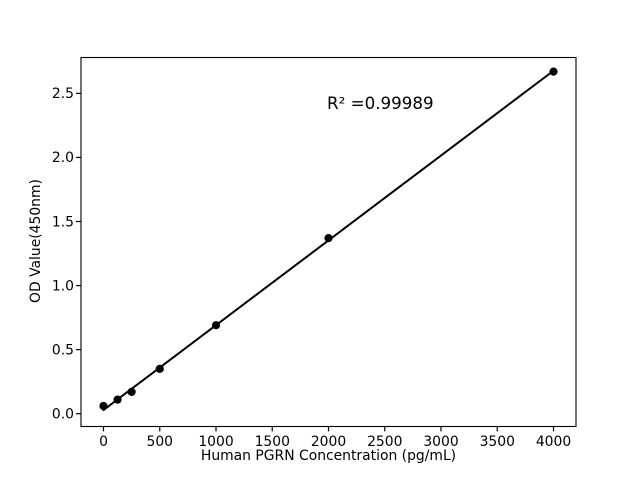 This screenshot has width=640, height=480. What do you see at coordinates (328, 456) in the screenshot?
I see `x-axis-title: Human PGRN Concentration (pg/mL)` at bounding box center [328, 456].